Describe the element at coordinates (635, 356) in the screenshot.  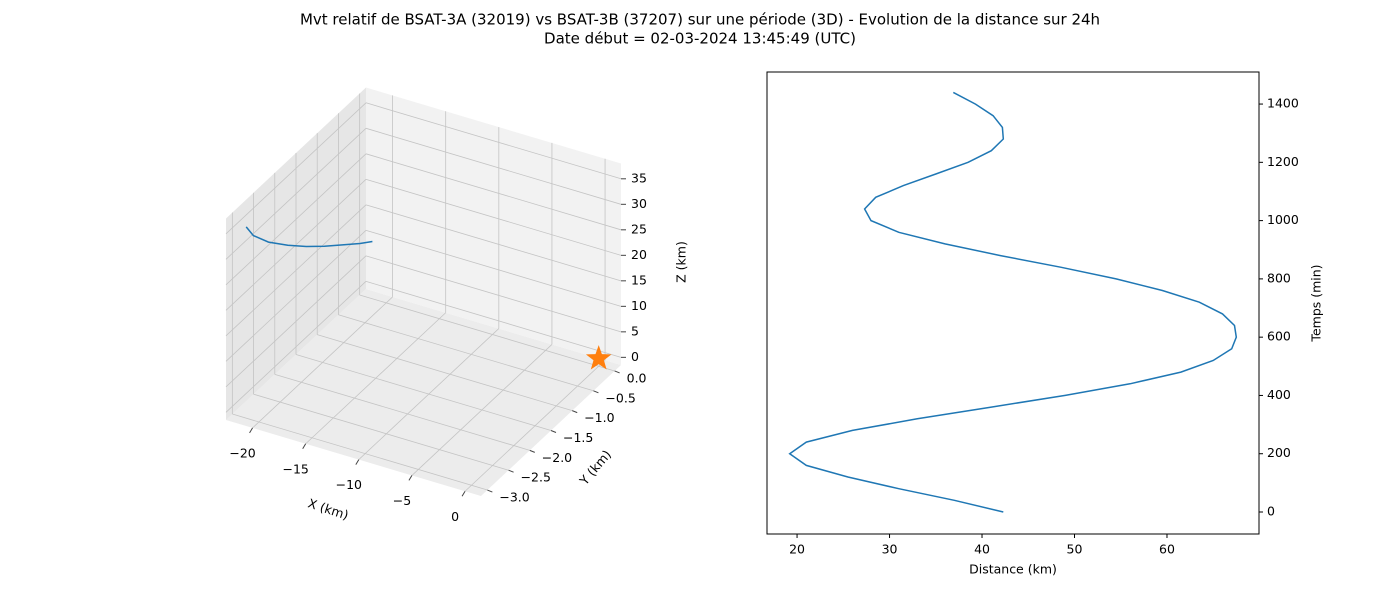
I see `z-tick-label: 0` at that location.